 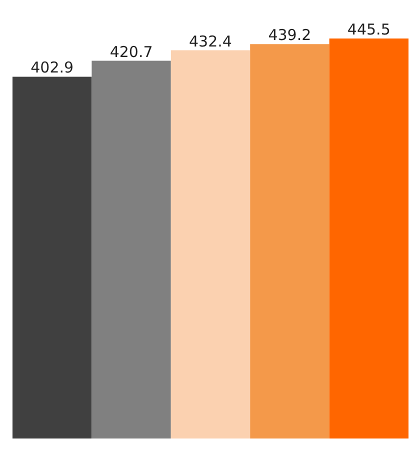 I want to click on data-label: 402.9, so click(x=52, y=67).